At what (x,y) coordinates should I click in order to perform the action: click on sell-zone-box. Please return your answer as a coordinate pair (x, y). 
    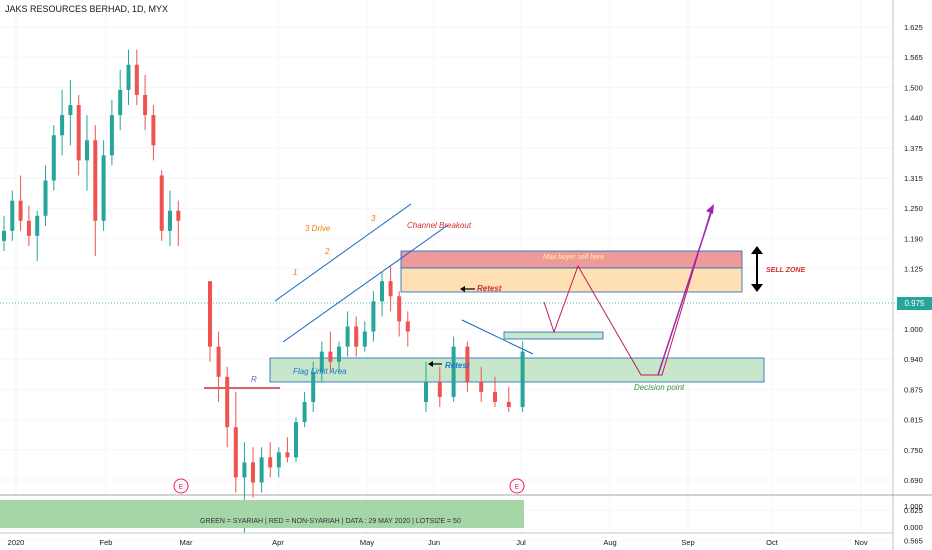
    Looking at the image, I should click on (571, 280).